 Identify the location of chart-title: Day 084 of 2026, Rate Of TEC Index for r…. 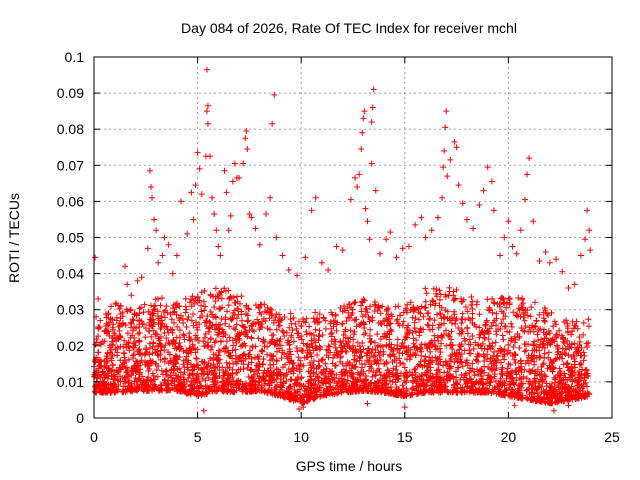
(349, 28).